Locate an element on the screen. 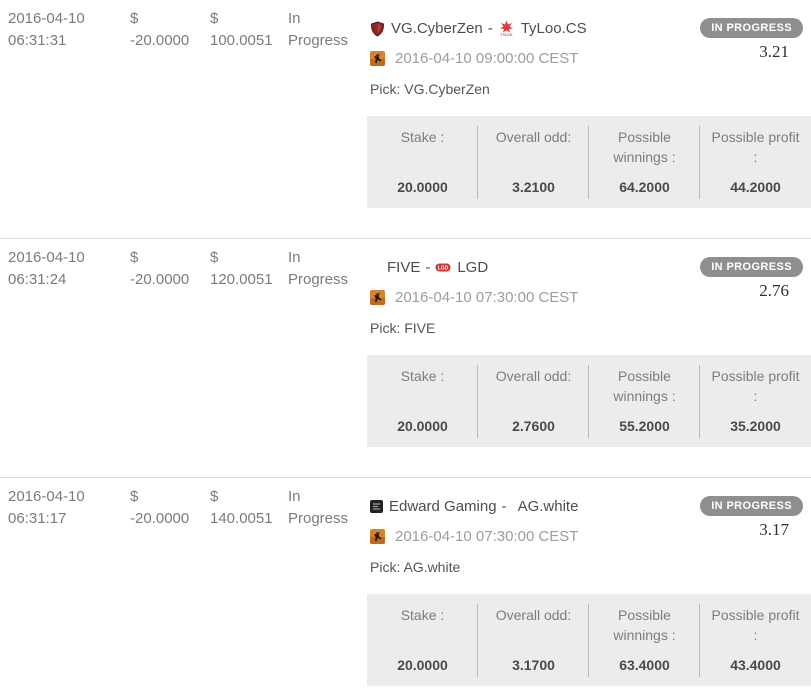 The image size is (811, 696). tyloo-logo-icon: TYLOO is located at coordinates (506, 28).